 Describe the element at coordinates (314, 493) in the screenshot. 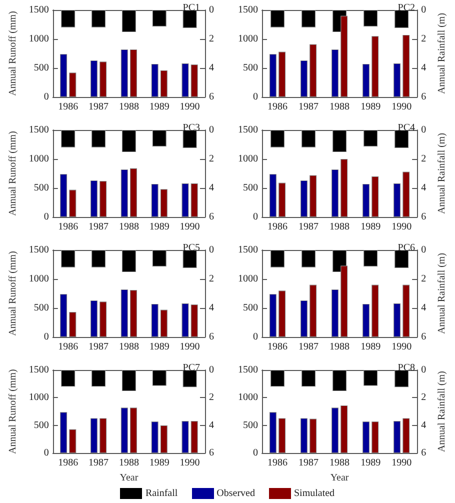

I see `legend-label: Simulated` at that location.